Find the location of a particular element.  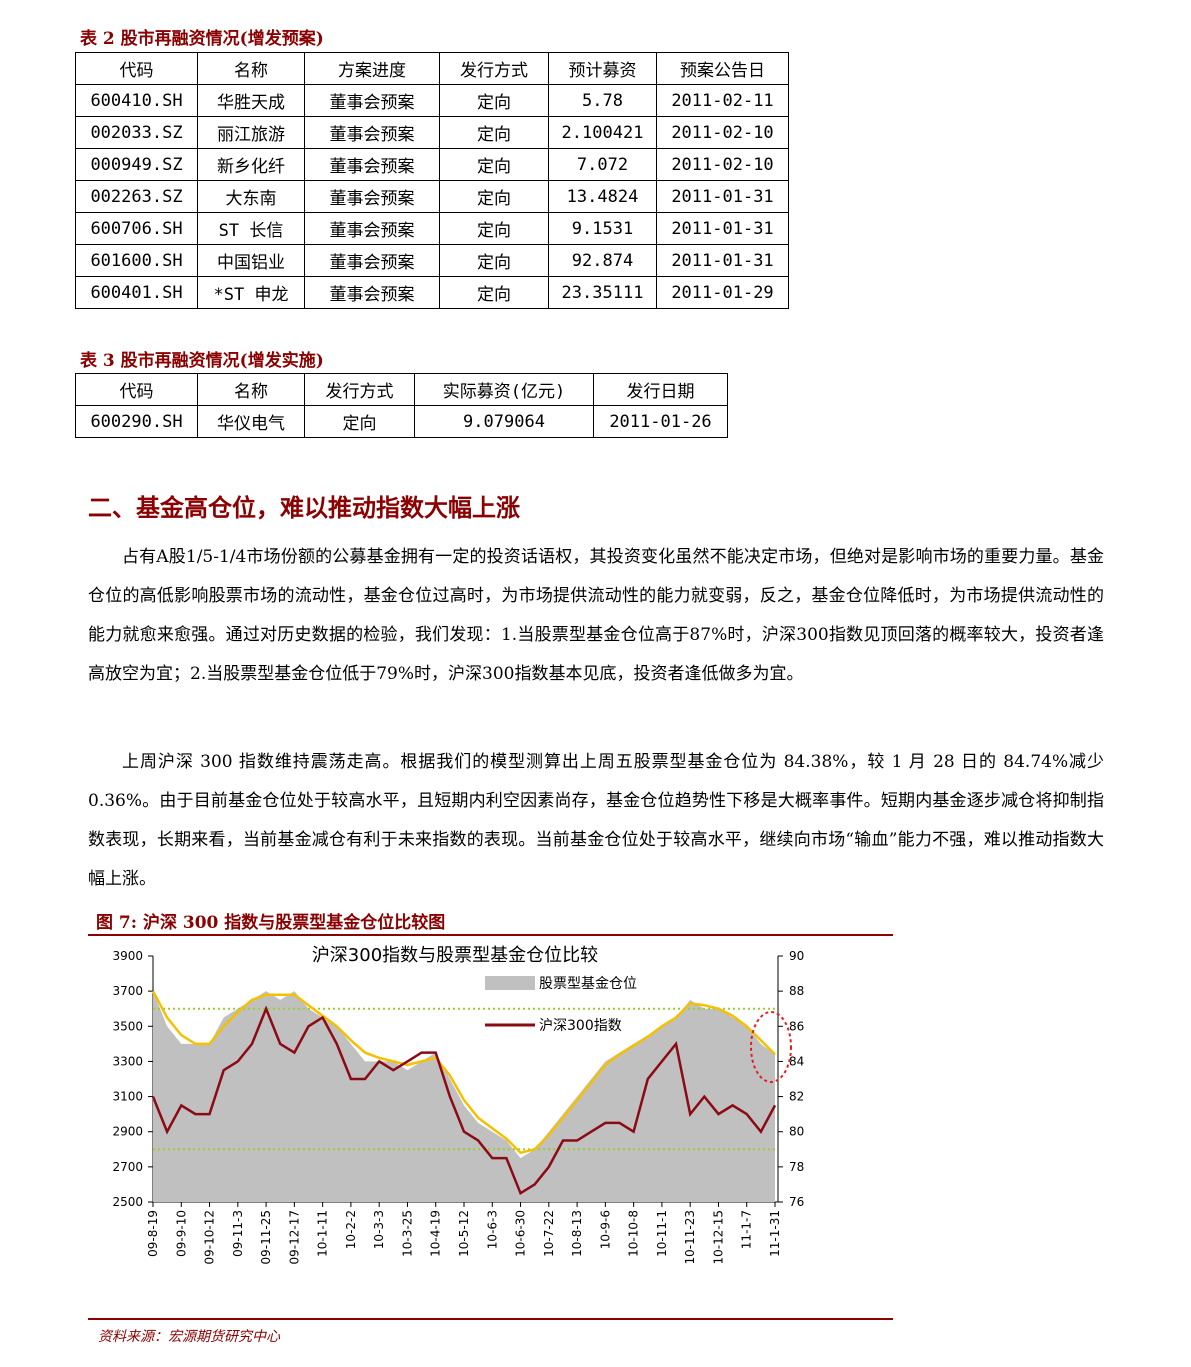

cell: 发行日期 is located at coordinates (660, 389).